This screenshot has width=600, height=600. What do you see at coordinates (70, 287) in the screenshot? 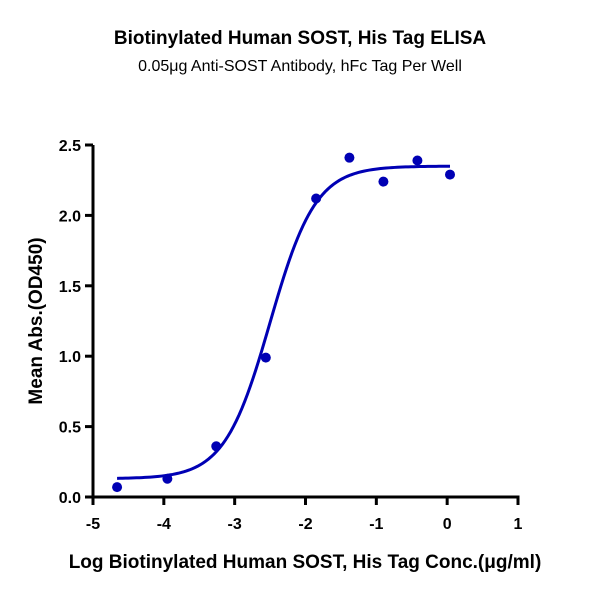
I see `y-tick-label: 1.5` at bounding box center [70, 287].